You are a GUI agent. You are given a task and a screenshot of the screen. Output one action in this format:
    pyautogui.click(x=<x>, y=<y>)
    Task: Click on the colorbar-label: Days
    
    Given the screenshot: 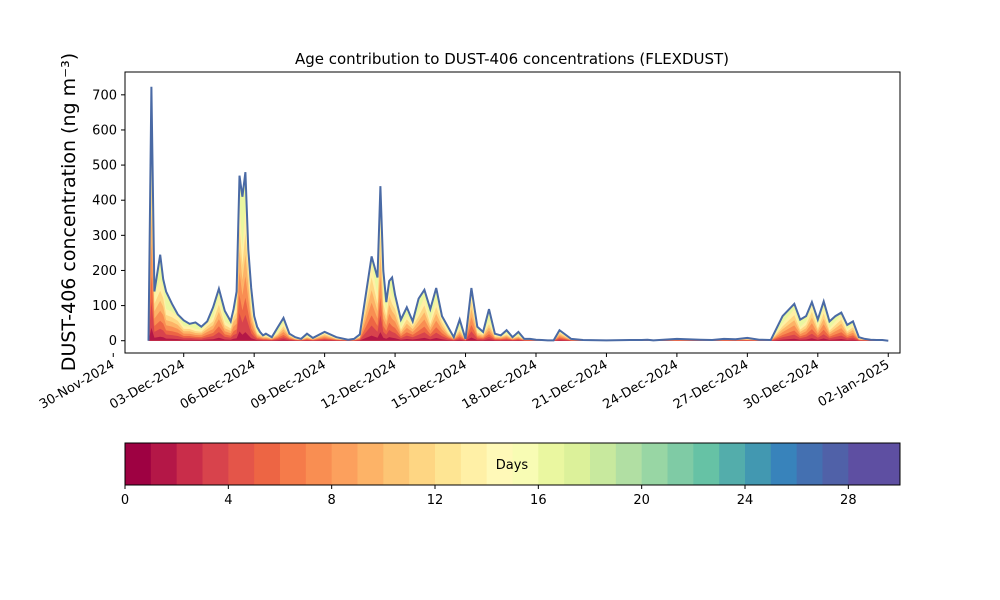 What is the action you would take?
    pyautogui.click(x=512, y=465)
    